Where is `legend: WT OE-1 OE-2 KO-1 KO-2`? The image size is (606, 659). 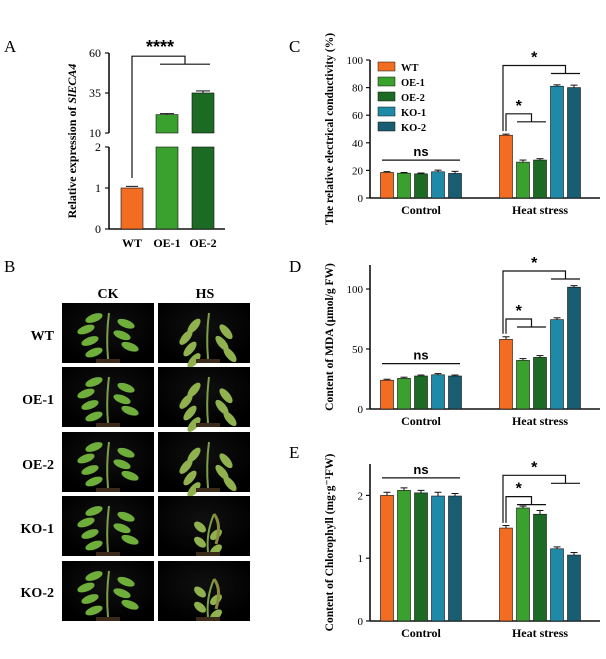 legend: WT OE-1 OE-2 KO-1 KO-2 is located at coordinates (401, 97).